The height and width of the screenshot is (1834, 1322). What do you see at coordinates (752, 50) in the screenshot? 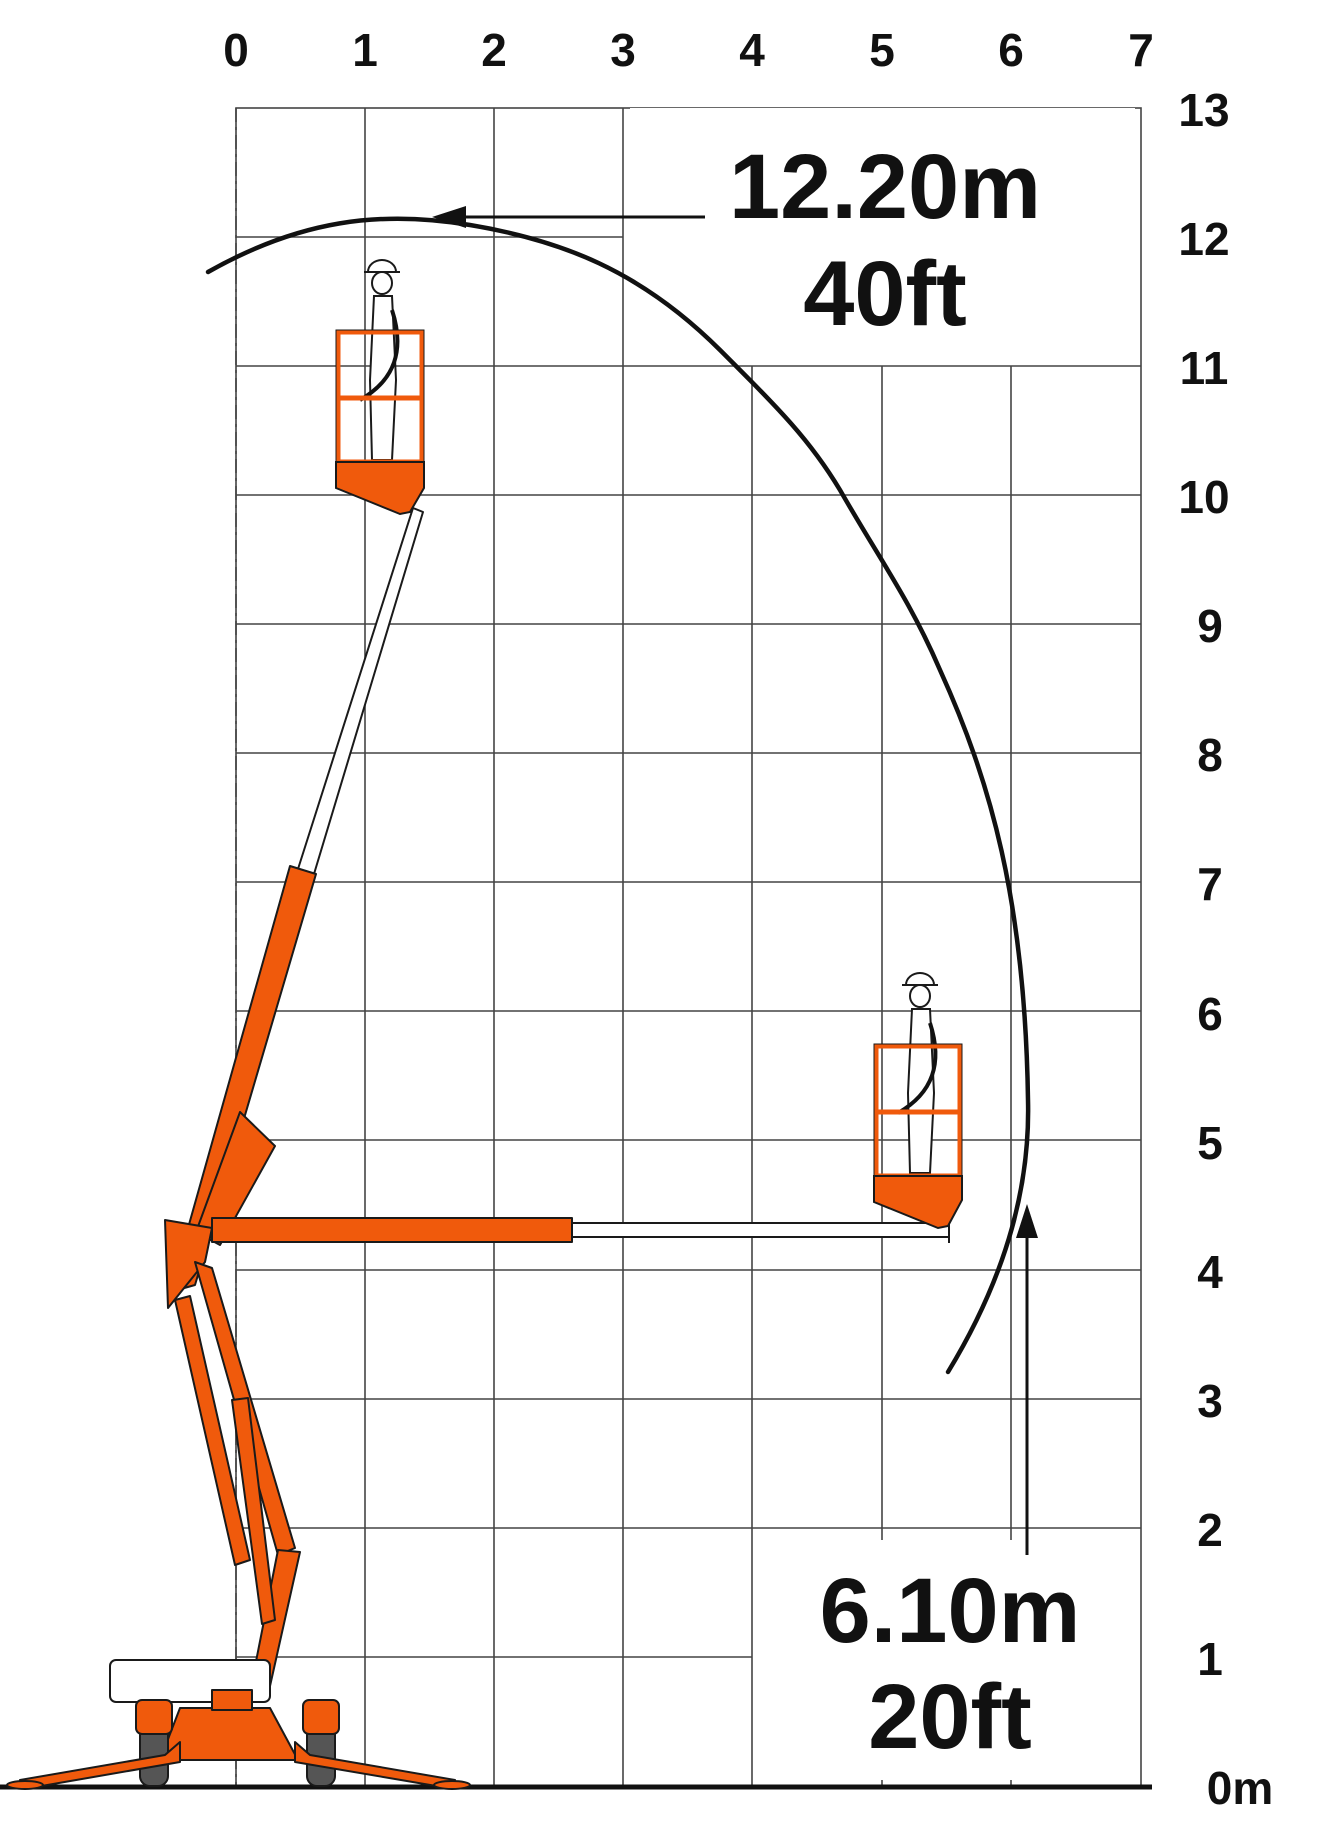
I see `x-tick-4: 4` at bounding box center [752, 50].